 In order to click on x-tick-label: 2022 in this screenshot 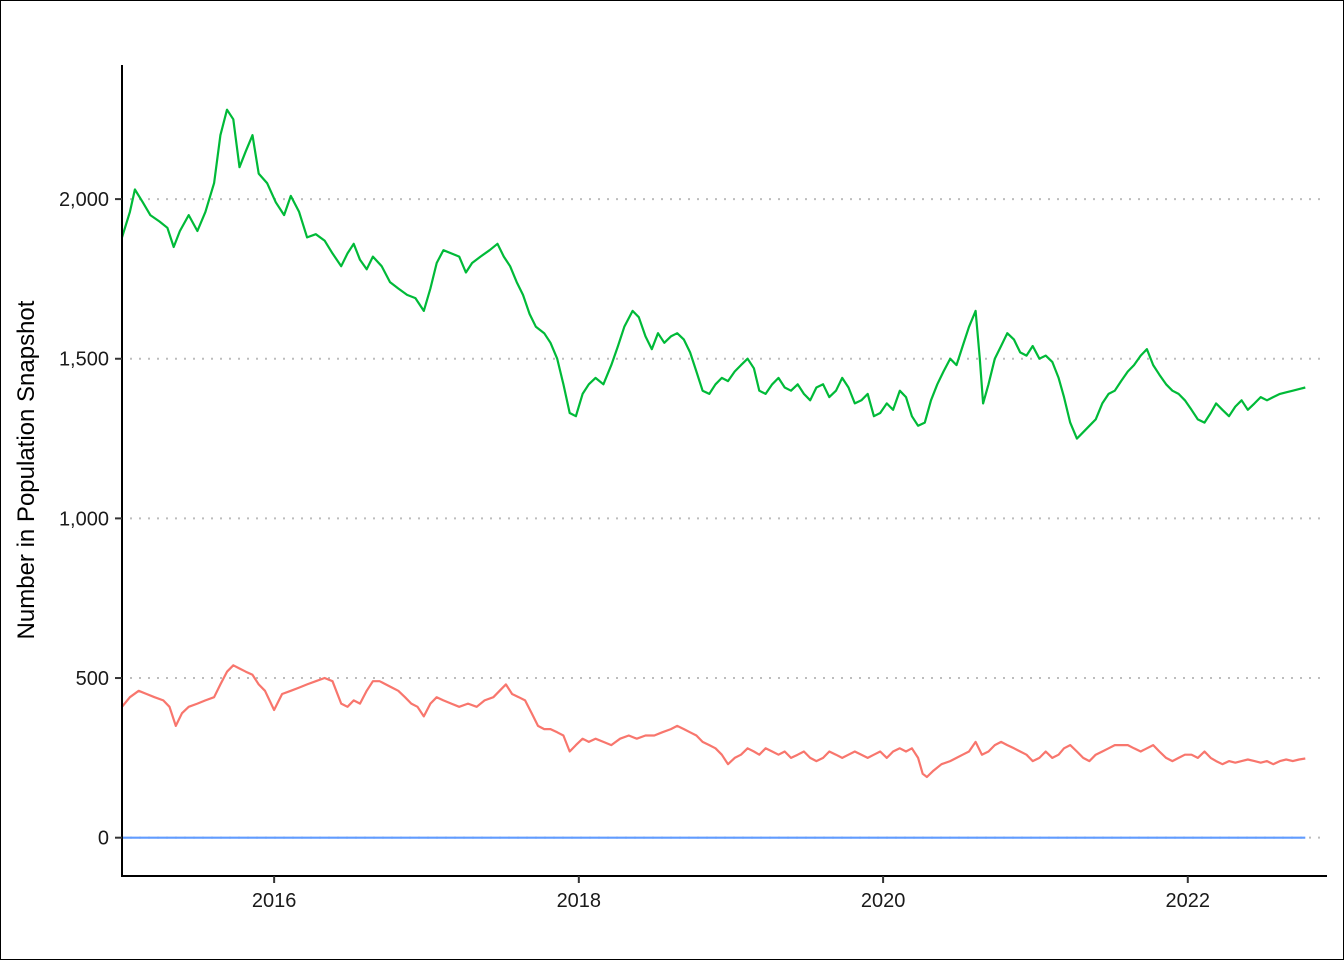, I will do `click(1188, 901)`.